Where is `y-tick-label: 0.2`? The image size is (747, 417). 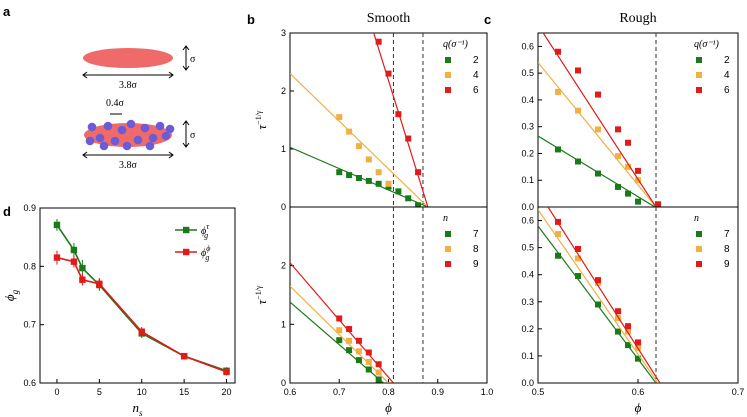 y-tick-label: 0.2 is located at coordinates (527, 329).